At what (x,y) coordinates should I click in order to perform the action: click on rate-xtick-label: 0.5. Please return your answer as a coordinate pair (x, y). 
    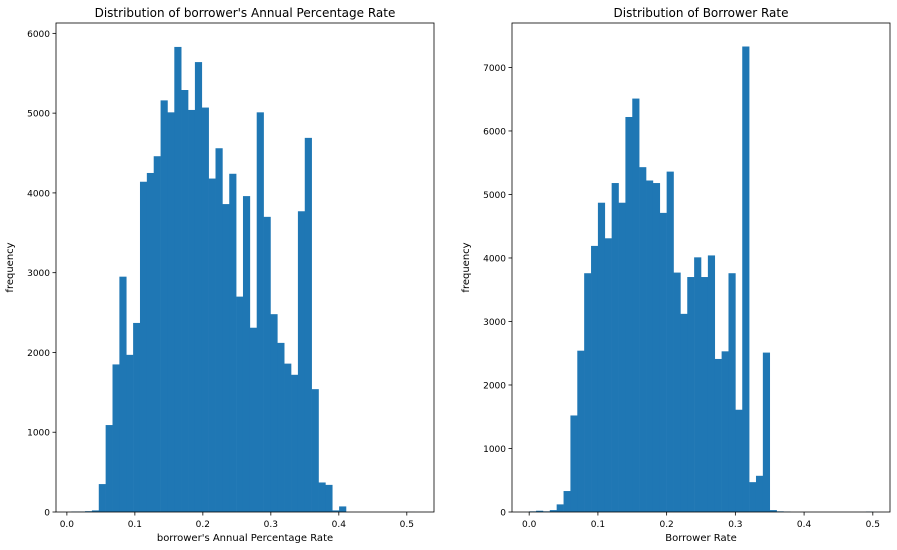
    Looking at the image, I should click on (873, 525).